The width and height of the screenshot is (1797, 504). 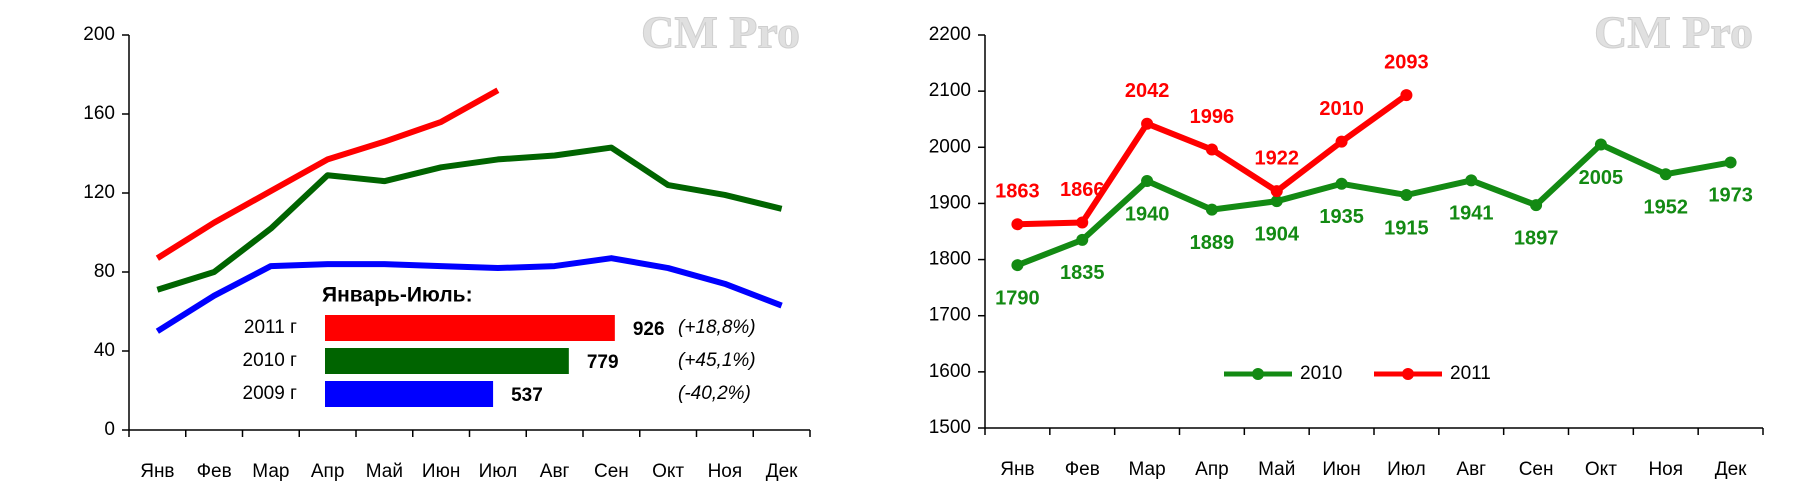 What do you see at coordinates (950, 34) in the screenshot?
I see `y-tick-label: 2200` at bounding box center [950, 34].